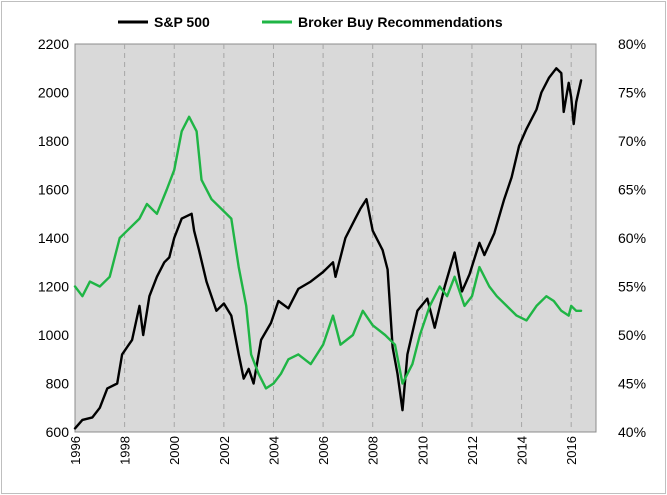 The image size is (667, 495). I want to click on right-tick-label: 80%, so click(632, 44).